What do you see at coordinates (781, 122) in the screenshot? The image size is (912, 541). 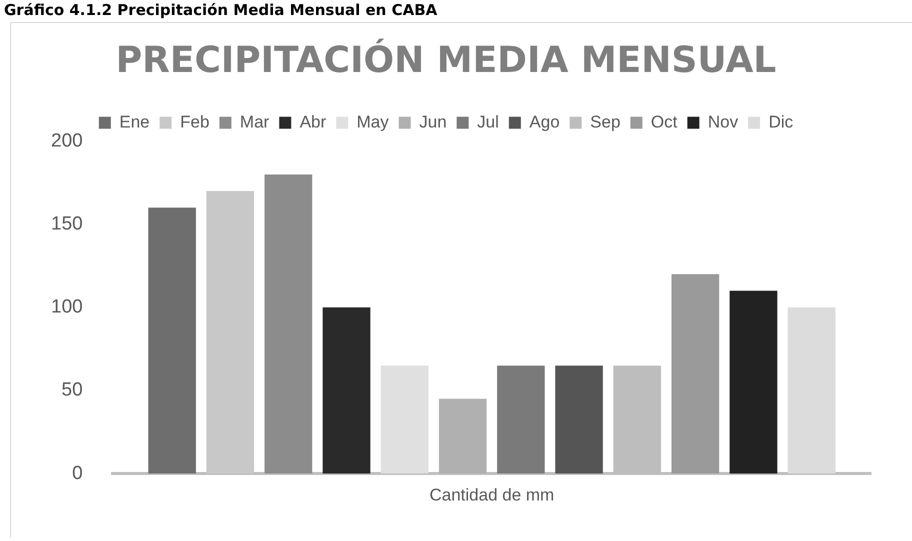 I see `legend-label: Dic` at bounding box center [781, 122].